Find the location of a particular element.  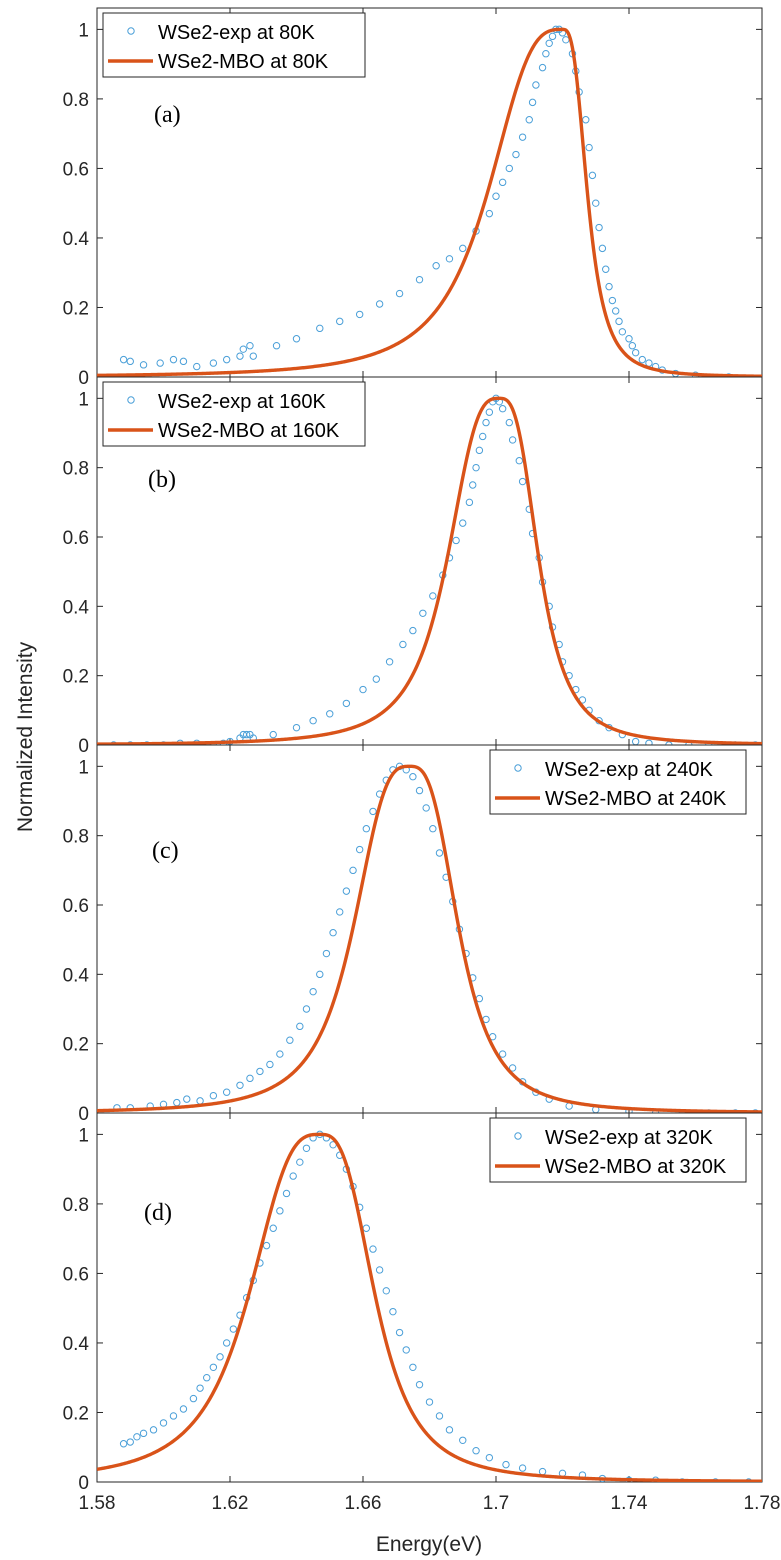

legend-box is located at coordinates (234, 414).